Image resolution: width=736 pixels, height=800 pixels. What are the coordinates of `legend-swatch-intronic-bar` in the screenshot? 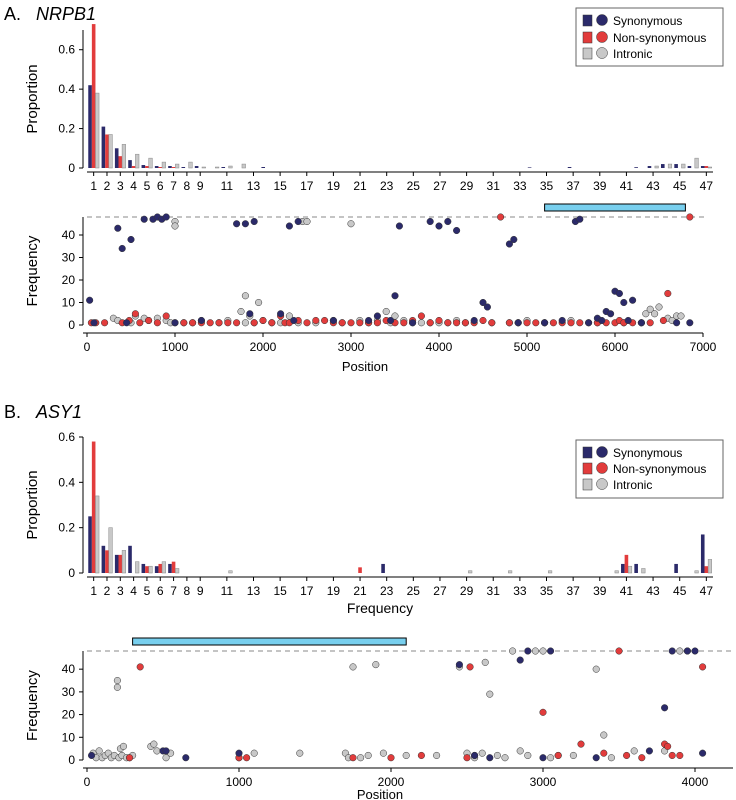 It's located at (587, 484).